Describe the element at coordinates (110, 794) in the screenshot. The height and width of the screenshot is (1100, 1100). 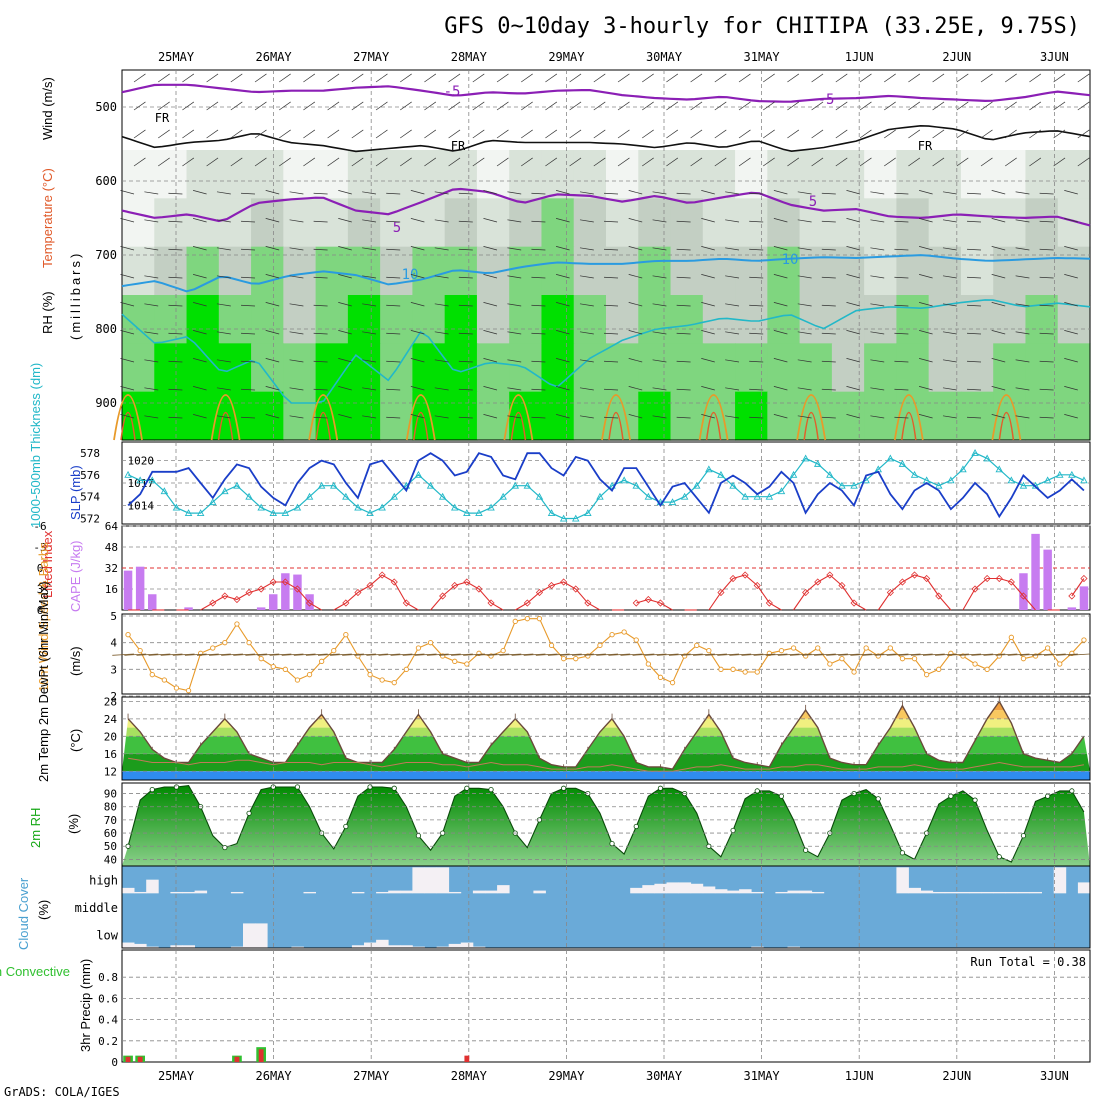
I see `rh2m-ytick: 90` at that location.